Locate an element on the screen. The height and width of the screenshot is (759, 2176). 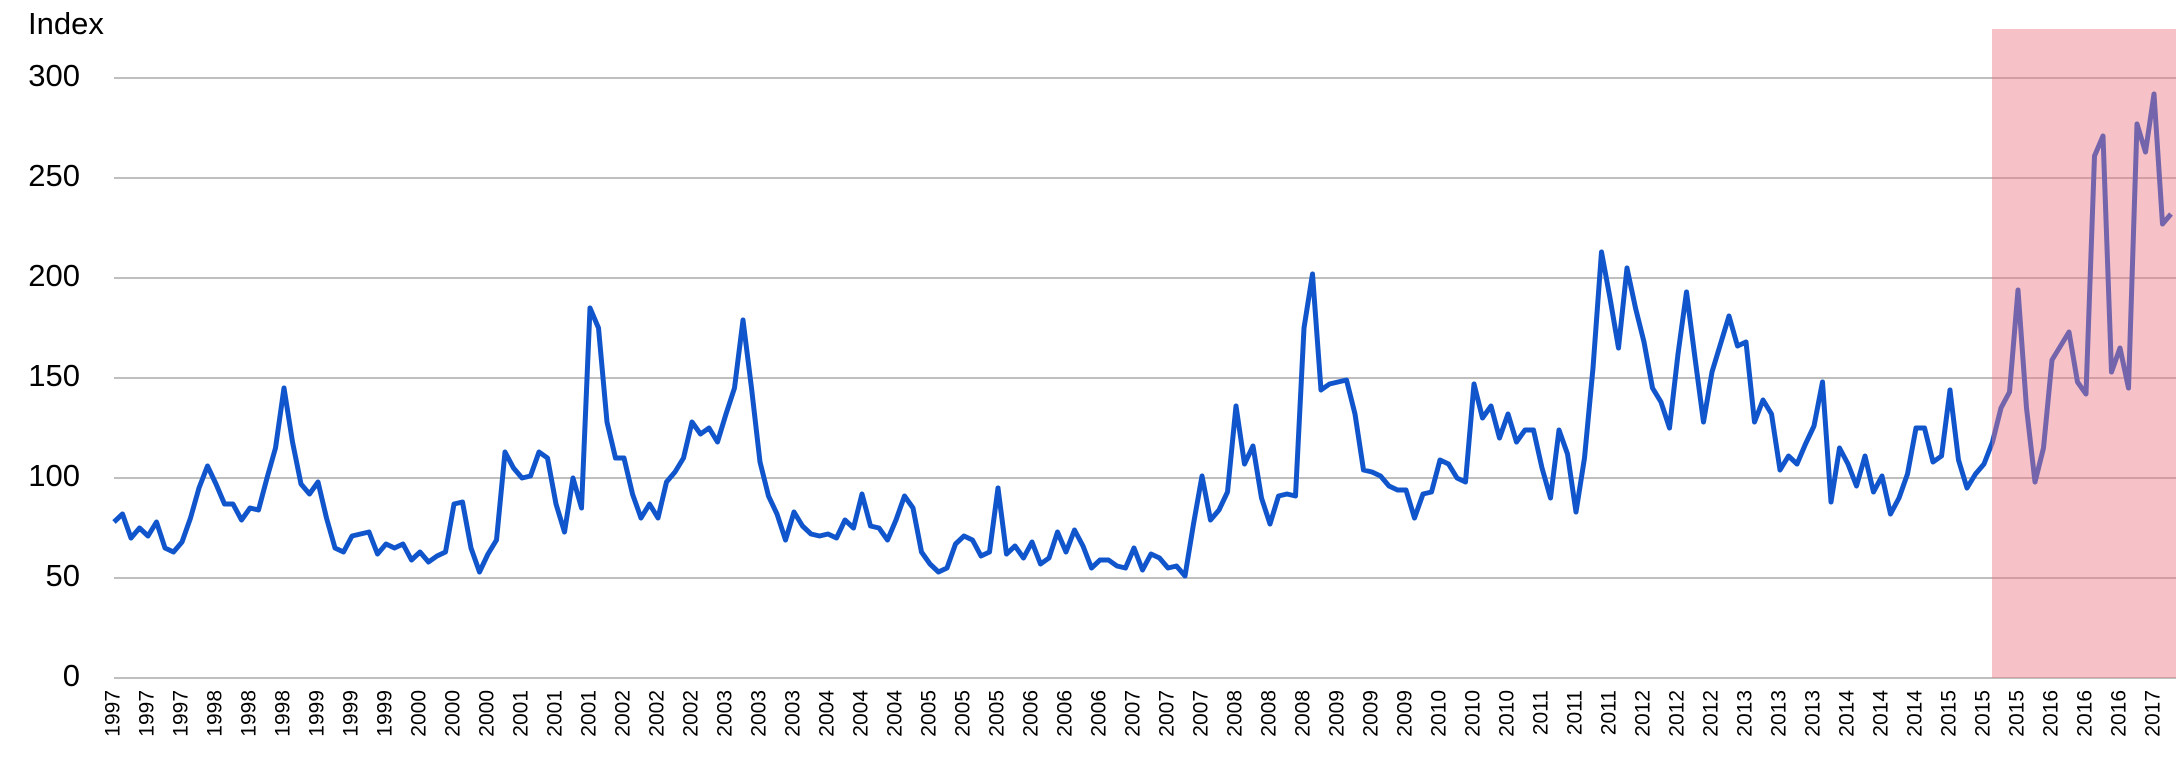
y-tick-label: 200 is located at coordinates (54, 275).